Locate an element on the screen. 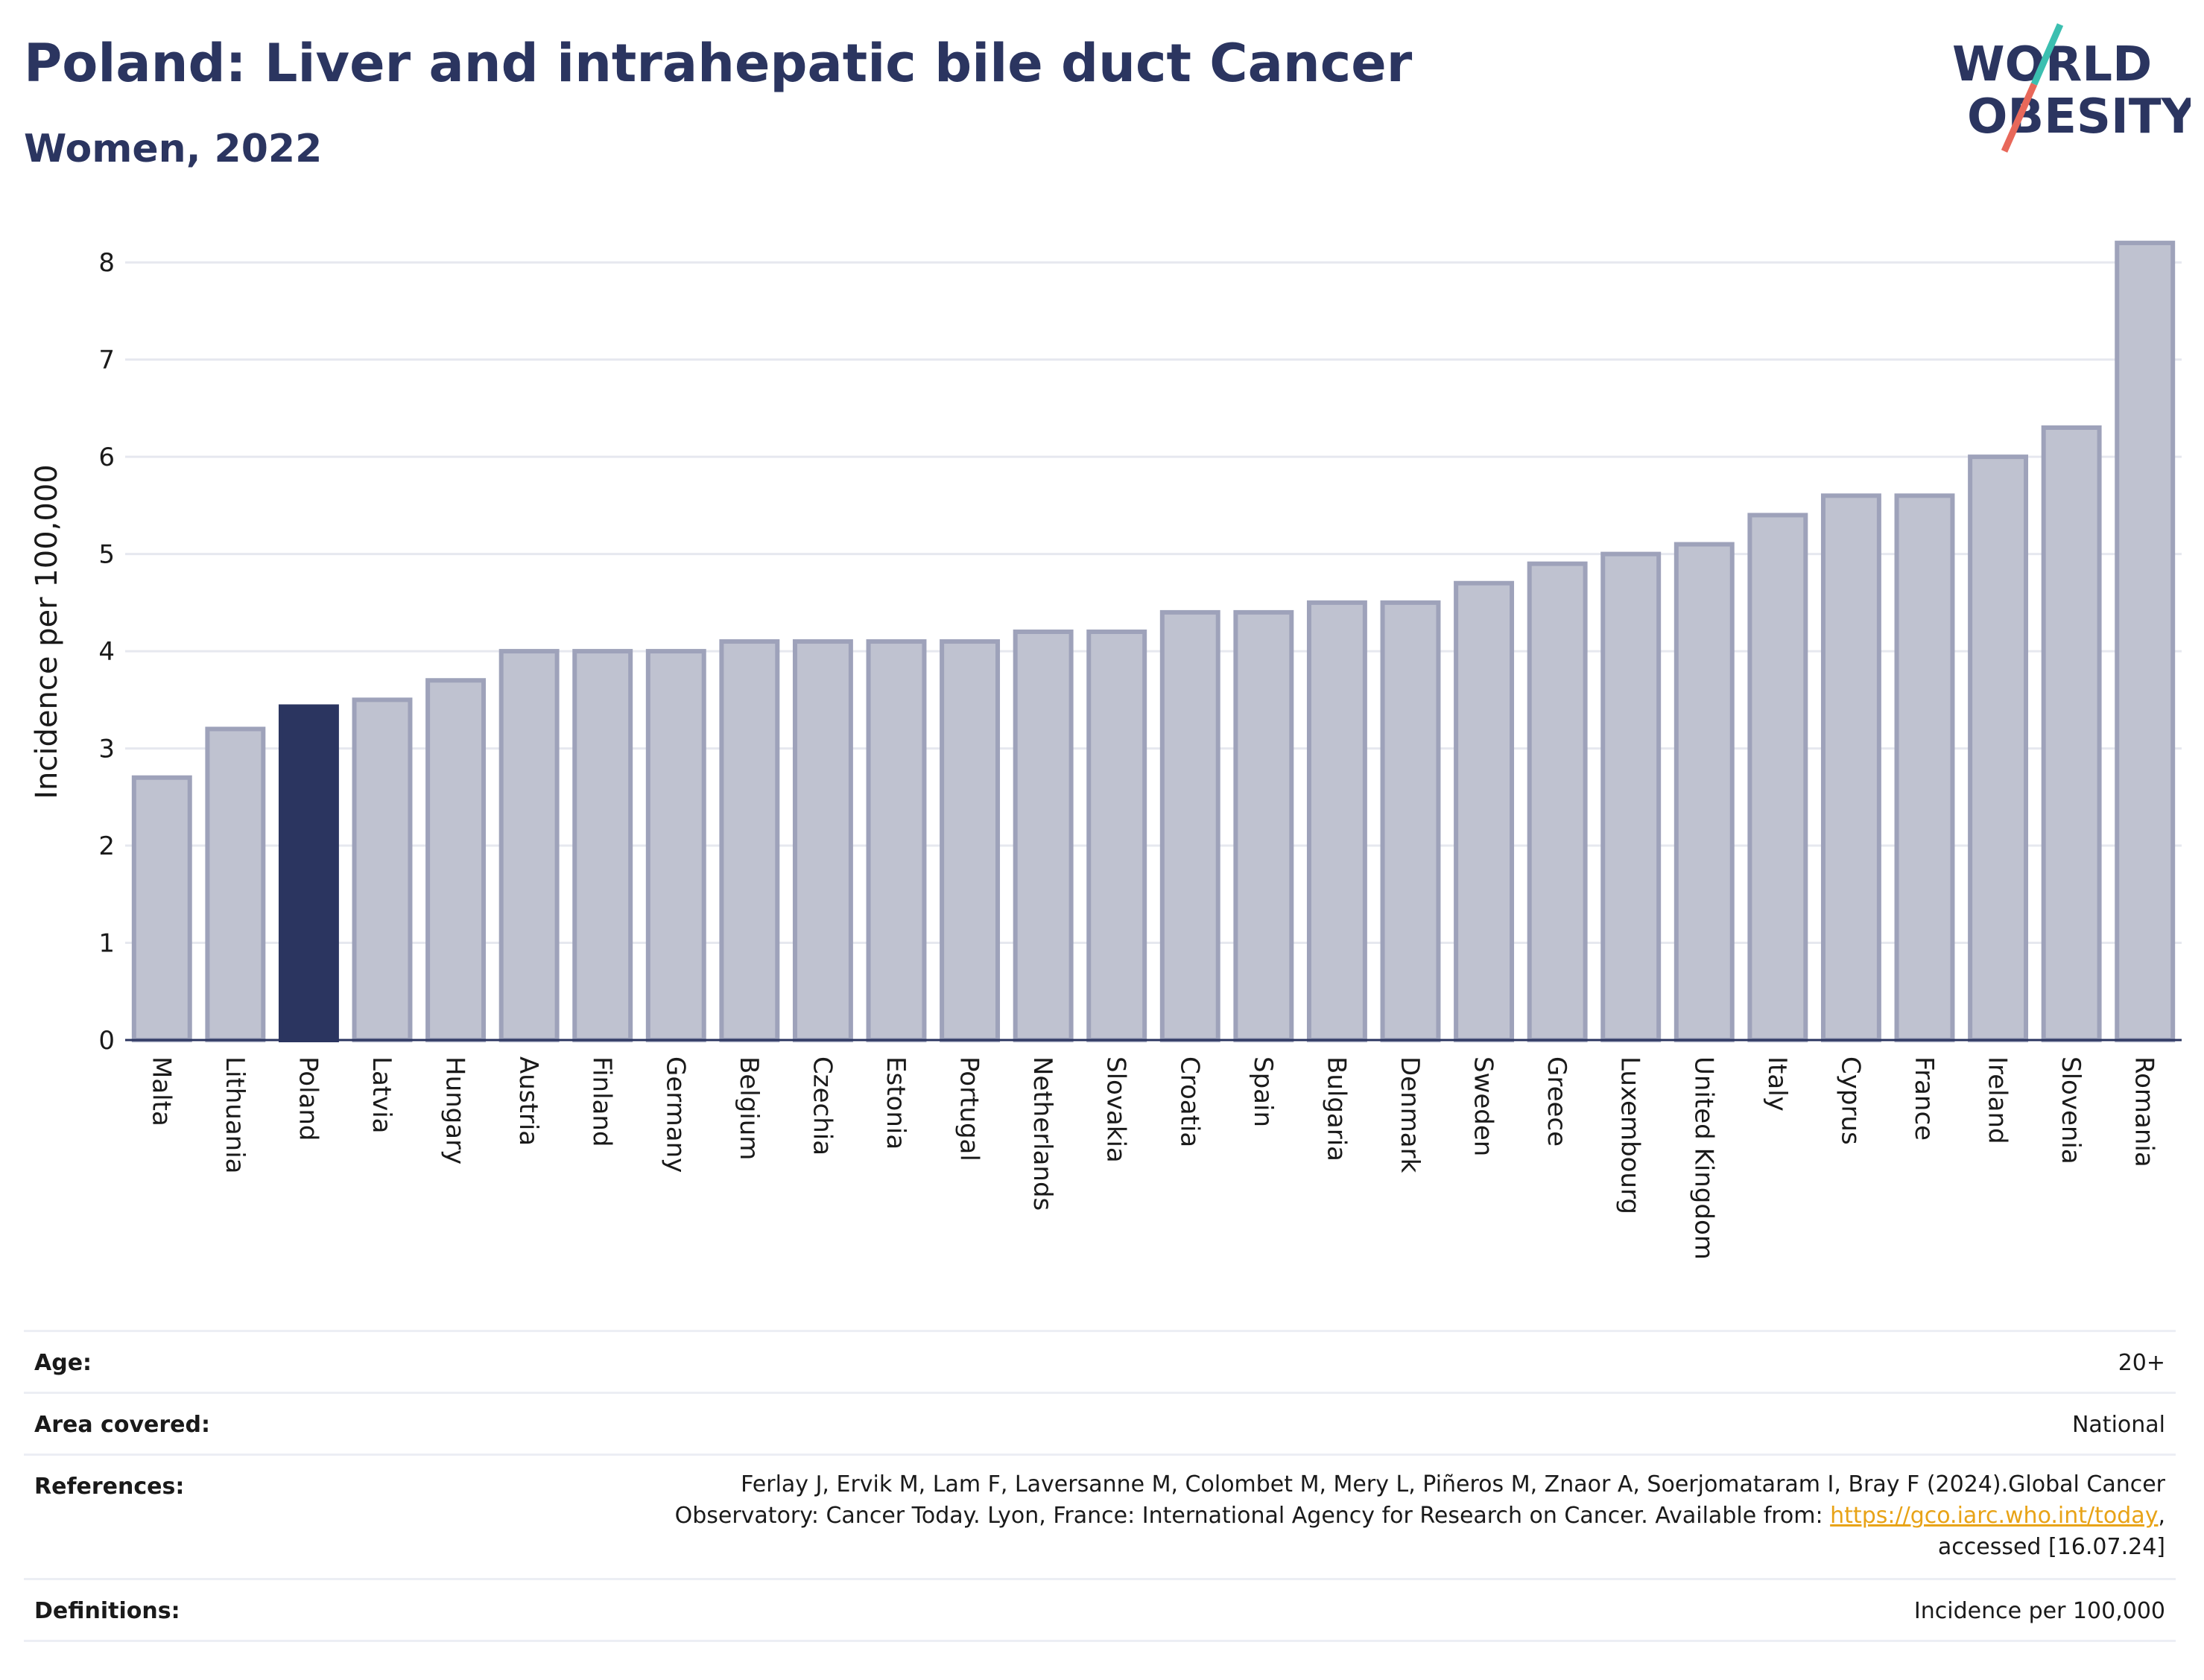  x-tick-label: France is located at coordinates (1924, 1098).